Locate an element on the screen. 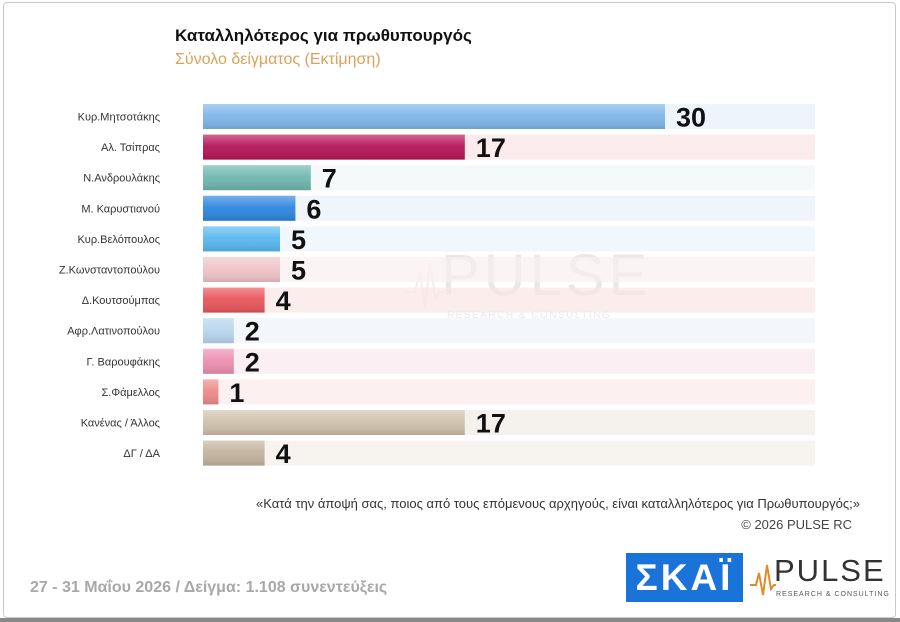 This screenshot has width=900, height=622. category-label: Κανένας / Άλλος is located at coordinates (120, 424).